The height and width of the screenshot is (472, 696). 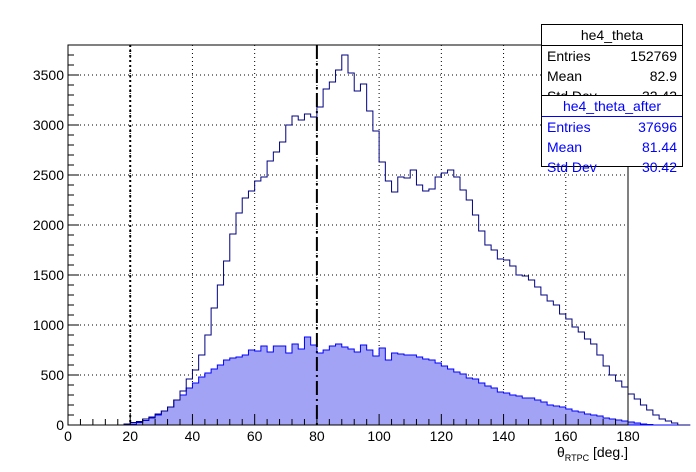 I want to click on stats-value: 152769, so click(x=653, y=56).